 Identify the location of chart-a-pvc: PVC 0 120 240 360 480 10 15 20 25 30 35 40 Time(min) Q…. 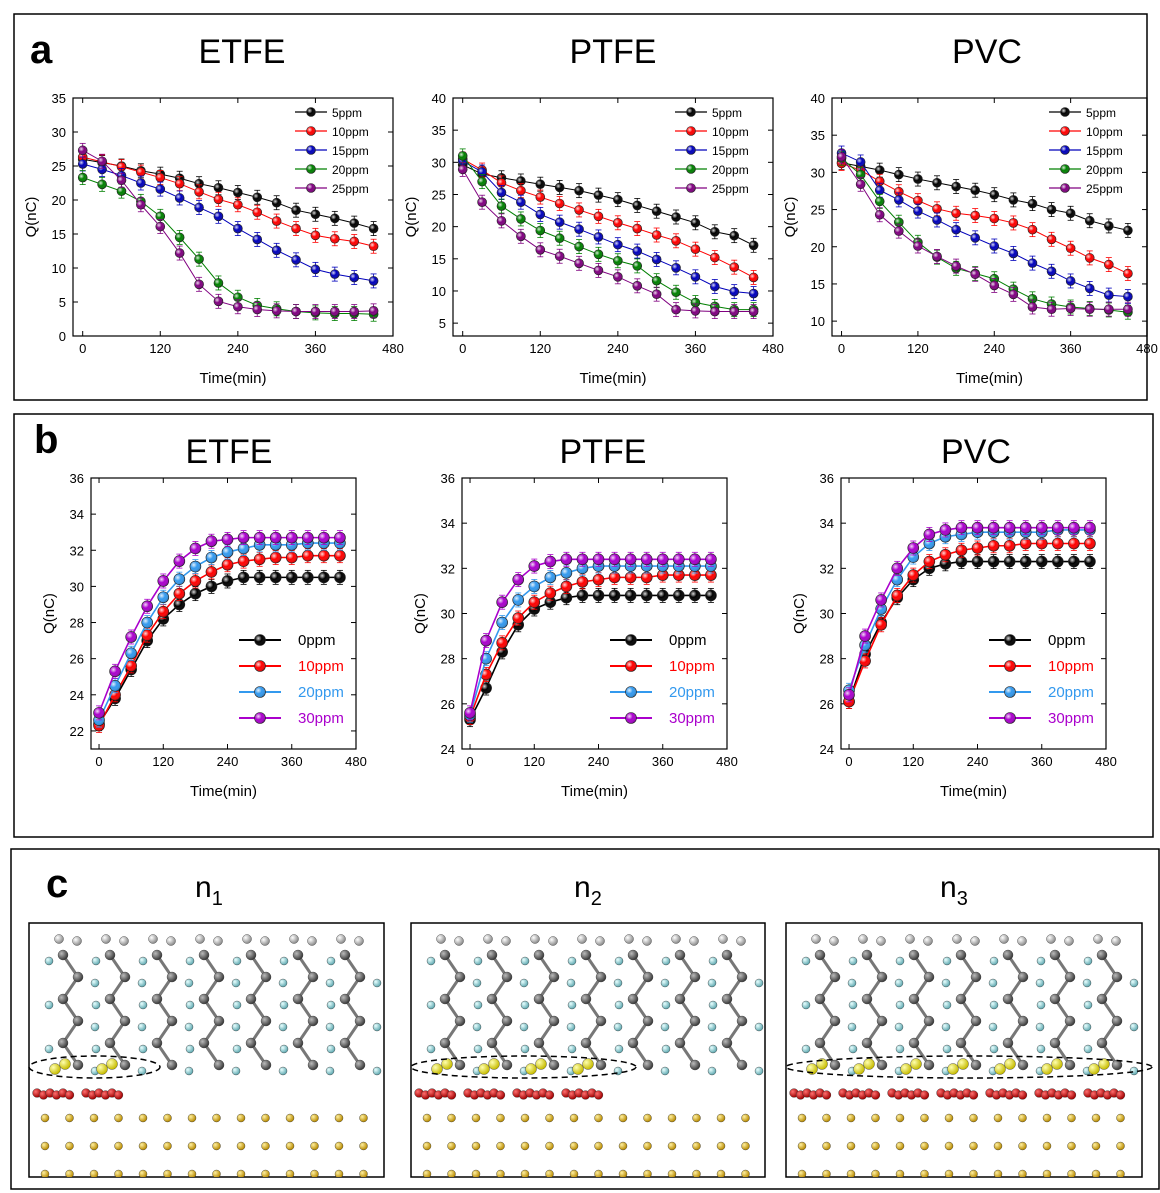
(970, 210).